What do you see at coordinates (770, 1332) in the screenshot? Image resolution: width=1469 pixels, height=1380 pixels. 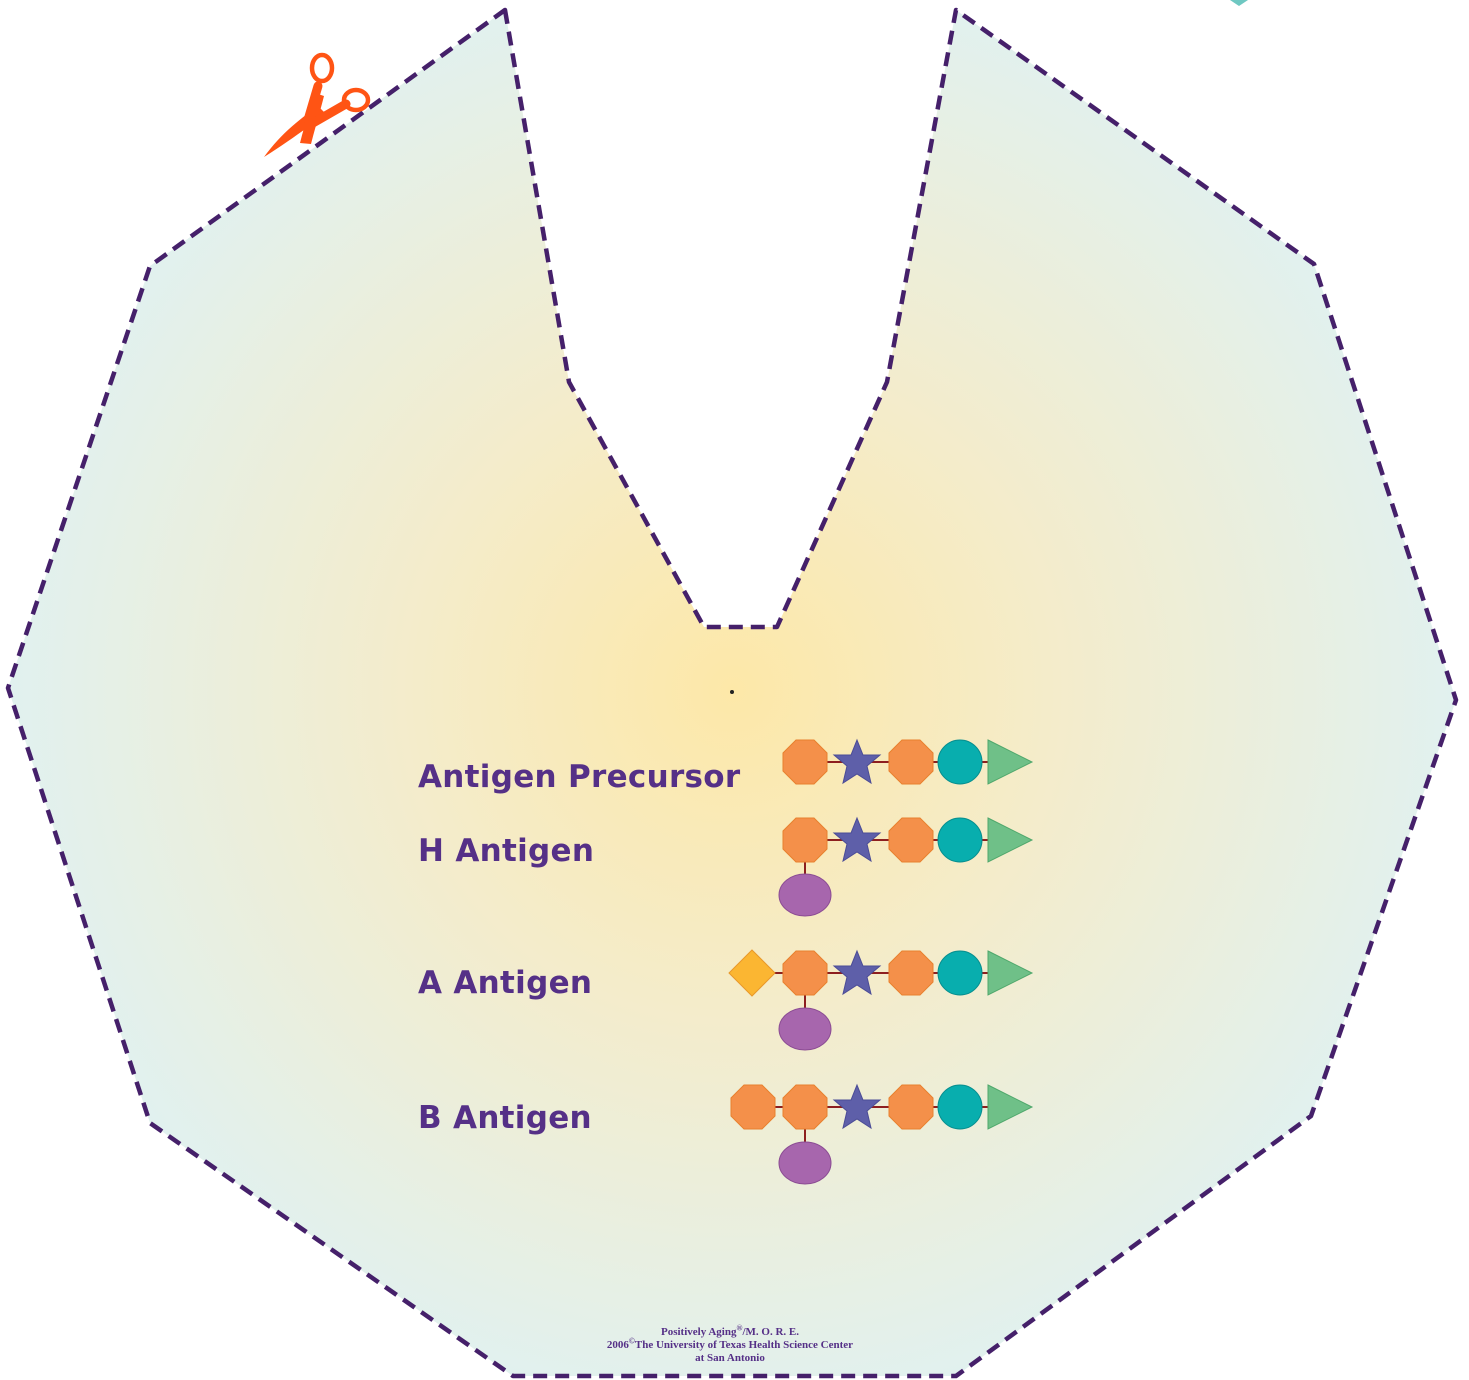 I see `brand-suffix: /M. O. R. E.` at bounding box center [770, 1332].